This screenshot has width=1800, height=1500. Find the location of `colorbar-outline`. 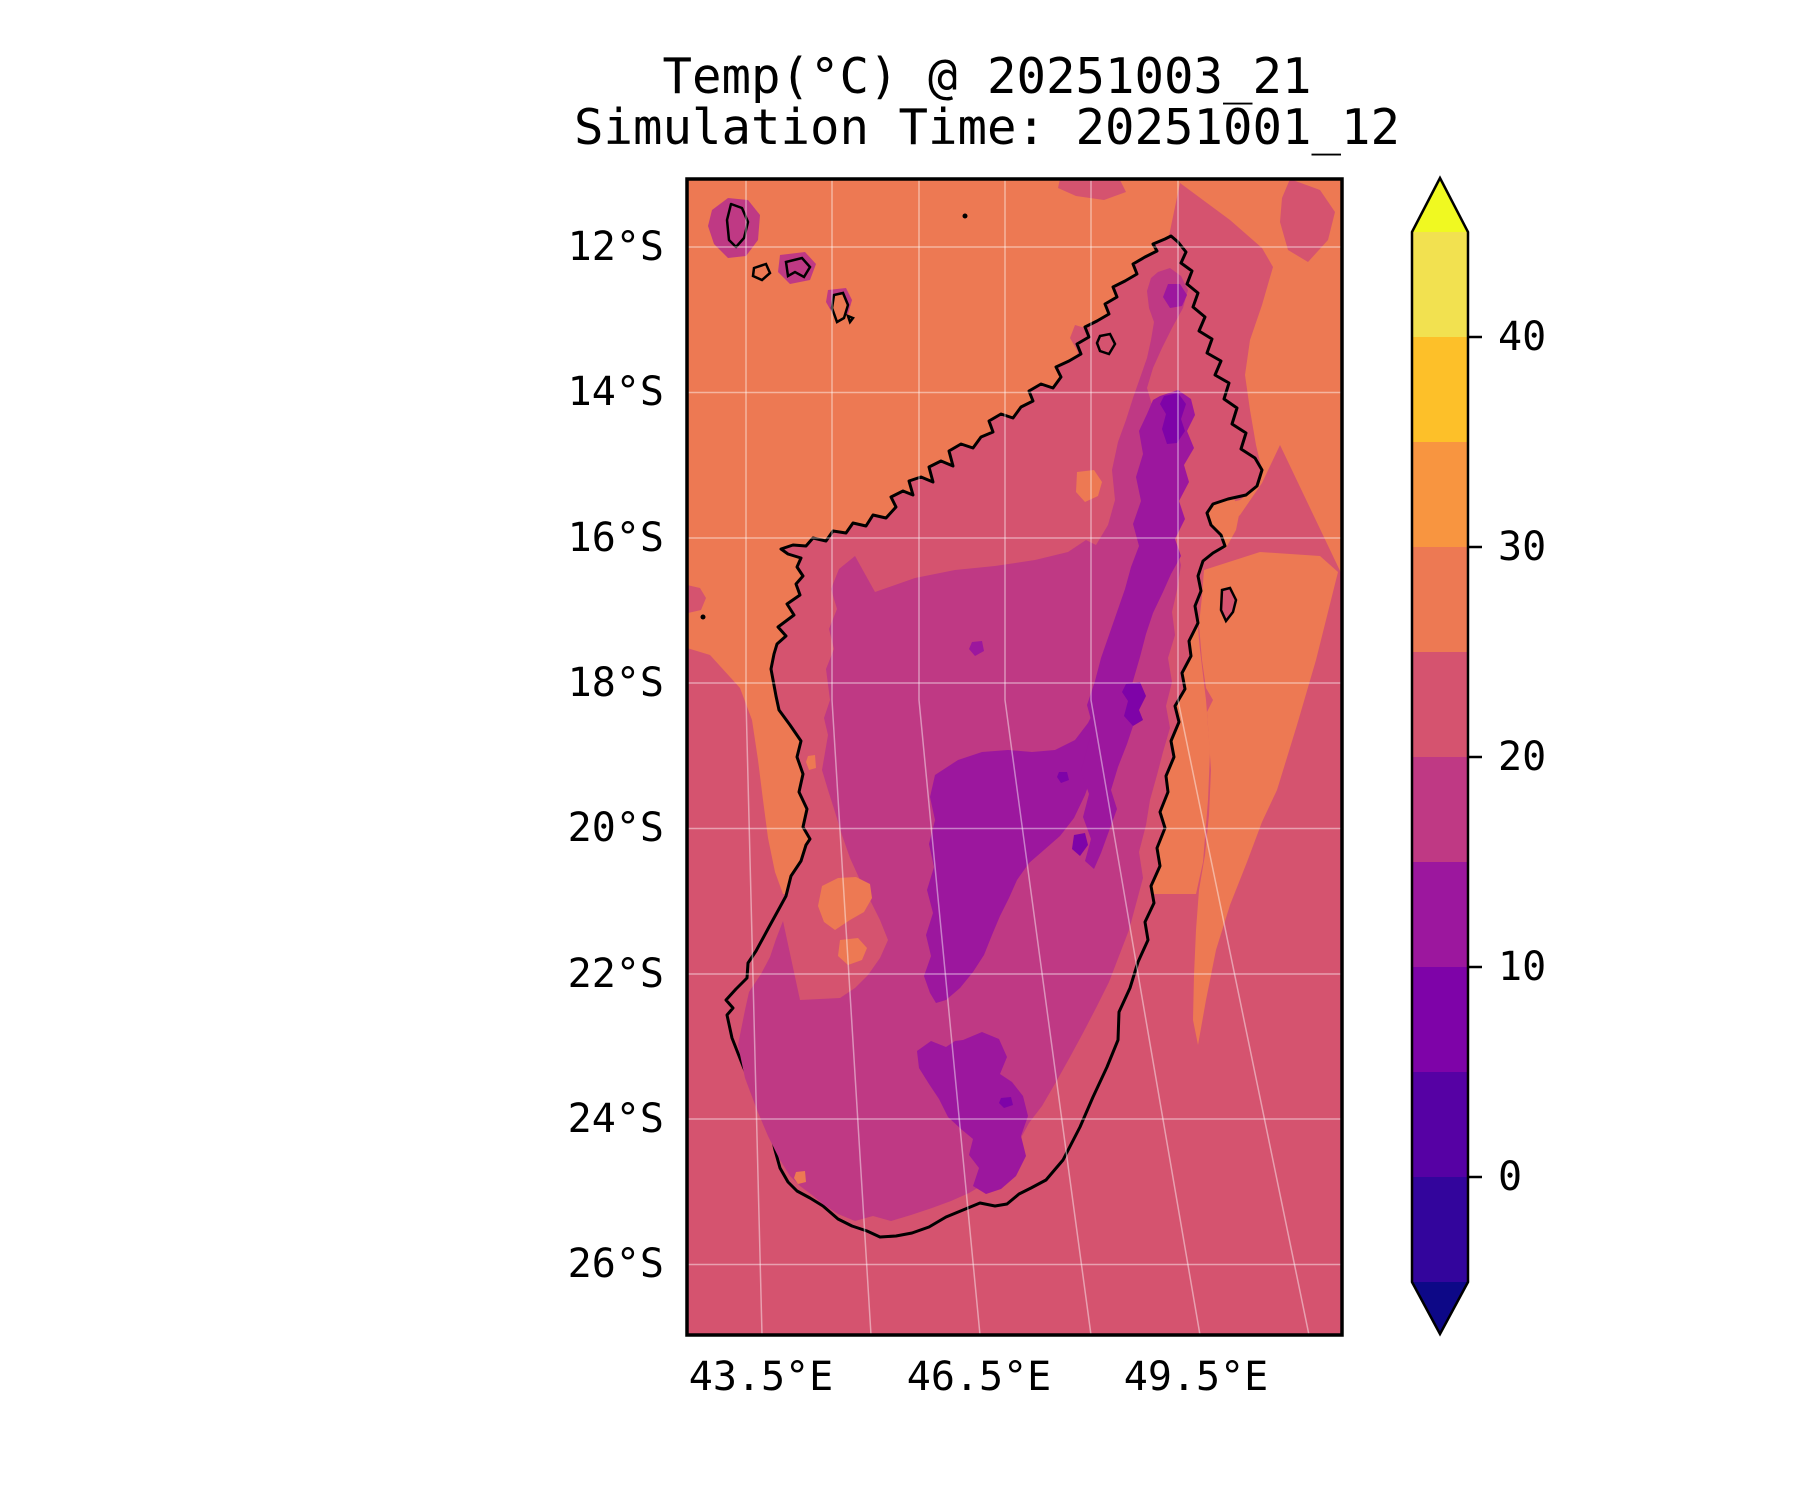

colorbar-outline is located at coordinates (1440, 756).